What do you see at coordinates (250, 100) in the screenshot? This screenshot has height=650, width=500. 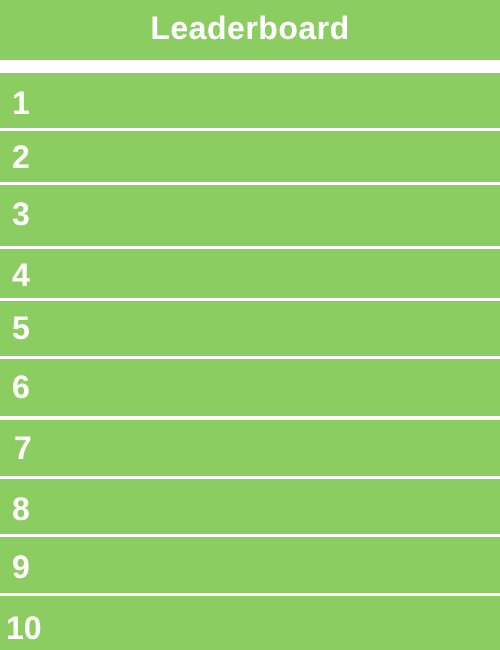 I see `leaderboard-row-1: 1` at bounding box center [250, 100].